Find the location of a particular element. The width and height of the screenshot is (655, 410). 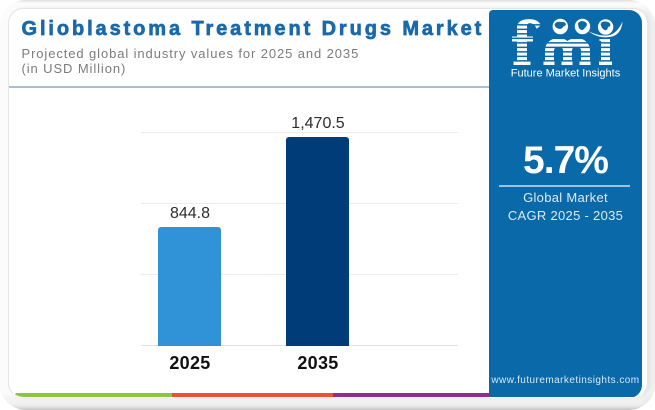

svg-text: Future Market Insights is located at coordinates (566, 74).